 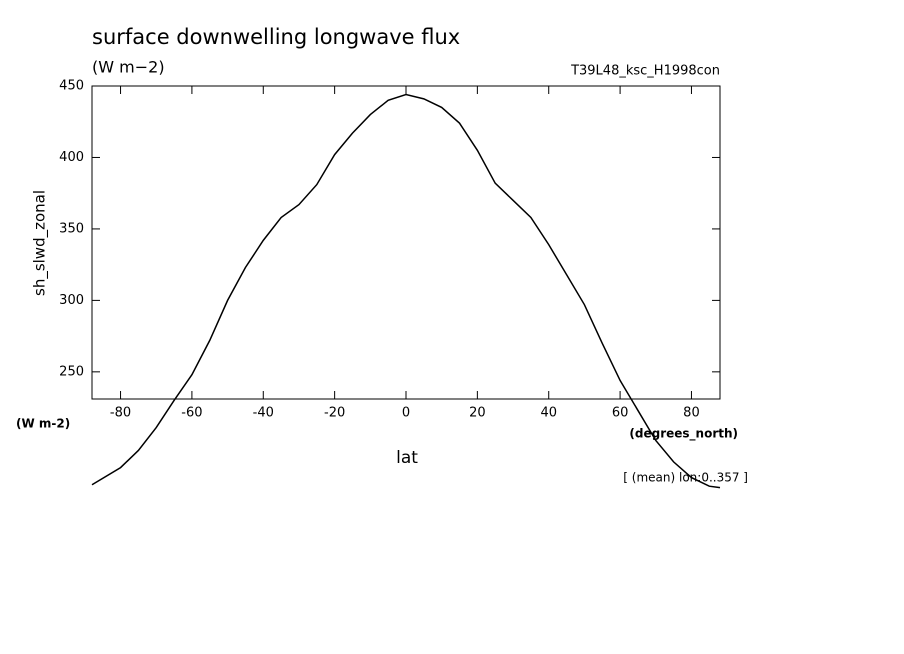 What do you see at coordinates (71, 300) in the screenshot?
I see `y-tick-label: 300` at bounding box center [71, 300].